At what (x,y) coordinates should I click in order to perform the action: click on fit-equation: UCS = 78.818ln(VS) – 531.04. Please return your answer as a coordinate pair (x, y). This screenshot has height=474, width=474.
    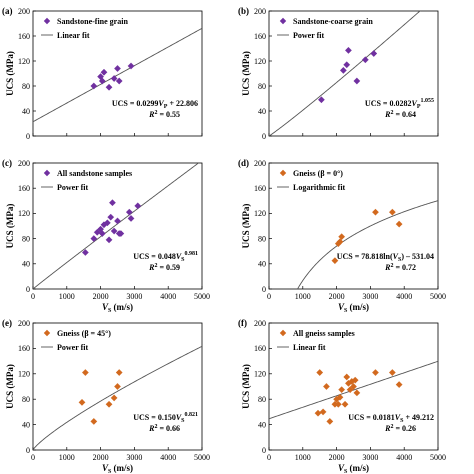
    Looking at the image, I should click on (385, 257).